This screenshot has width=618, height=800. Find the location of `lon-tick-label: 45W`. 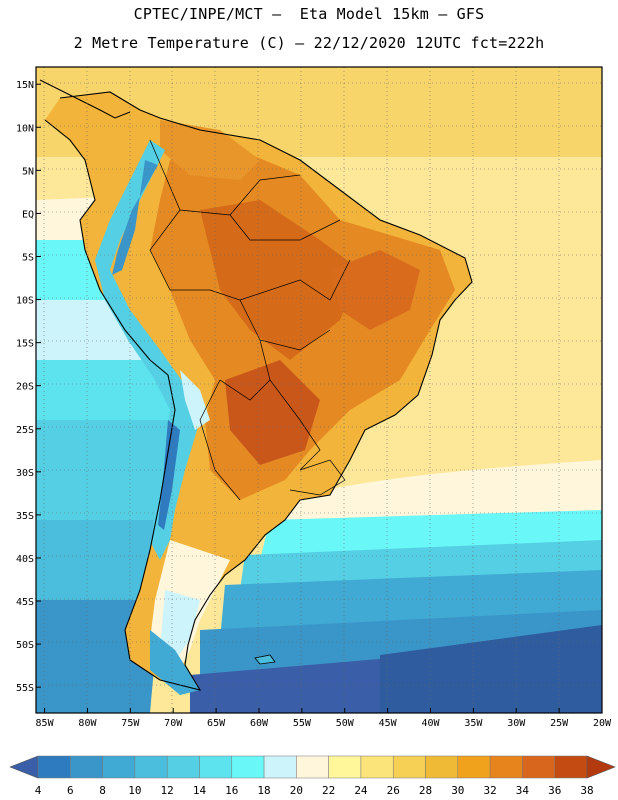

lon-tick-label: 45W is located at coordinates (388, 723).